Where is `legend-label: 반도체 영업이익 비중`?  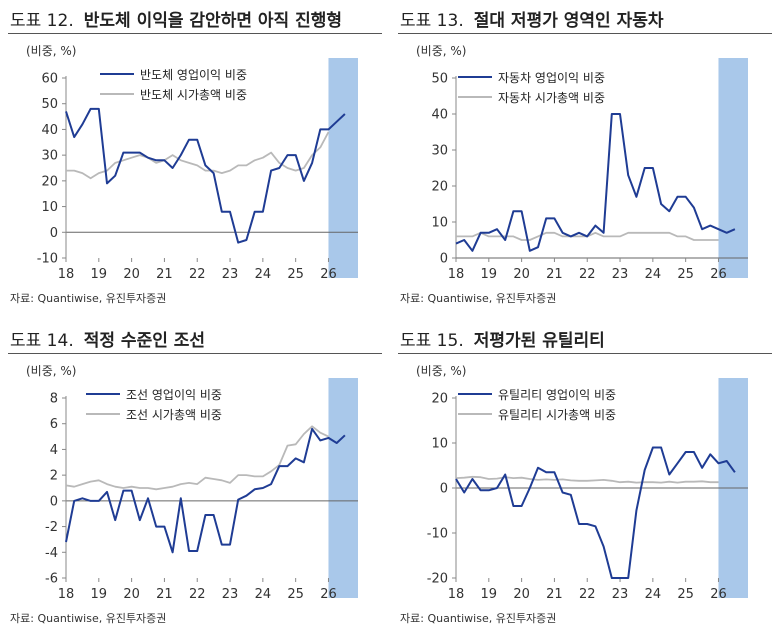
legend-label: 반도체 영업이익 비중 is located at coordinates (193, 74).